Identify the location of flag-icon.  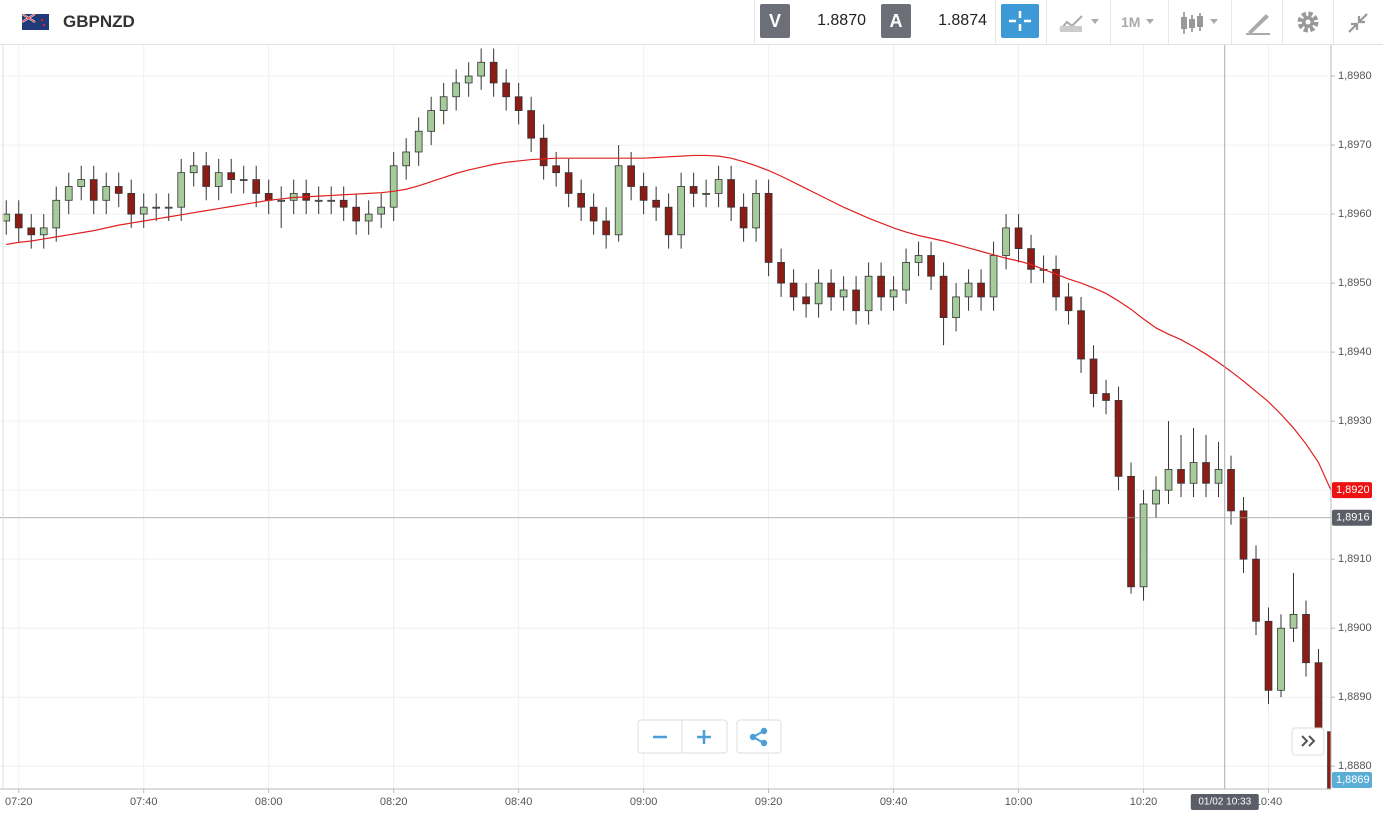
(35, 22).